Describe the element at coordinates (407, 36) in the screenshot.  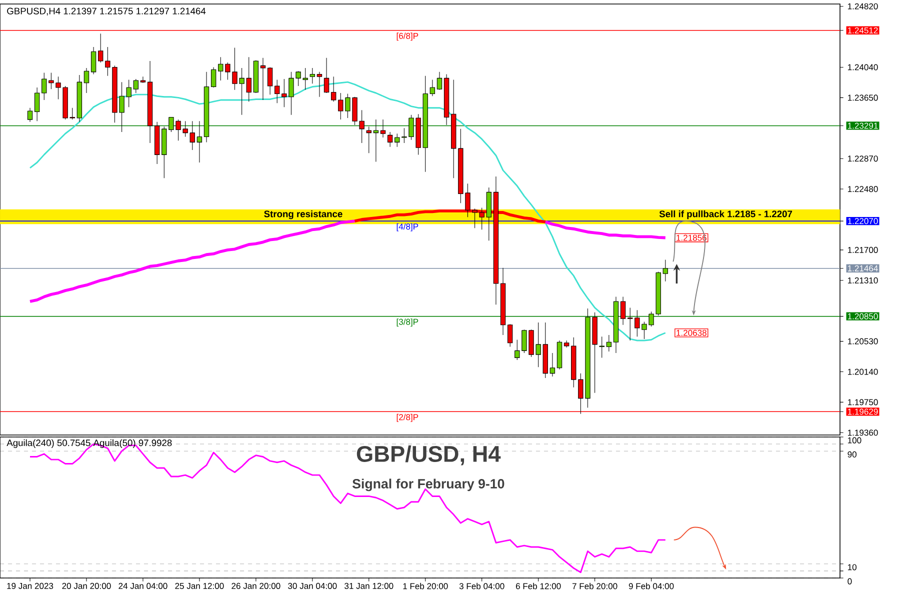
I see `ref-line-label: [6/8]P` at that location.